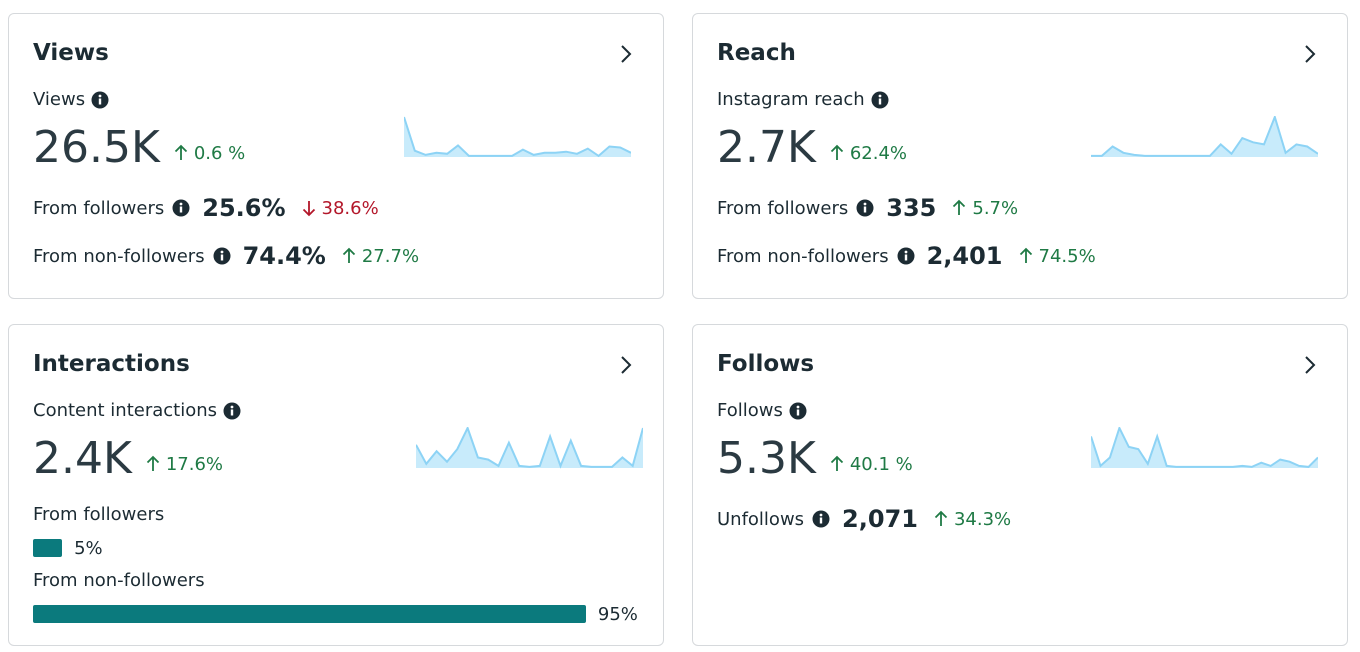 The height and width of the screenshot is (652, 1360). What do you see at coordinates (791, 99) in the screenshot?
I see `metric-label-text: Instagram reach` at bounding box center [791, 99].